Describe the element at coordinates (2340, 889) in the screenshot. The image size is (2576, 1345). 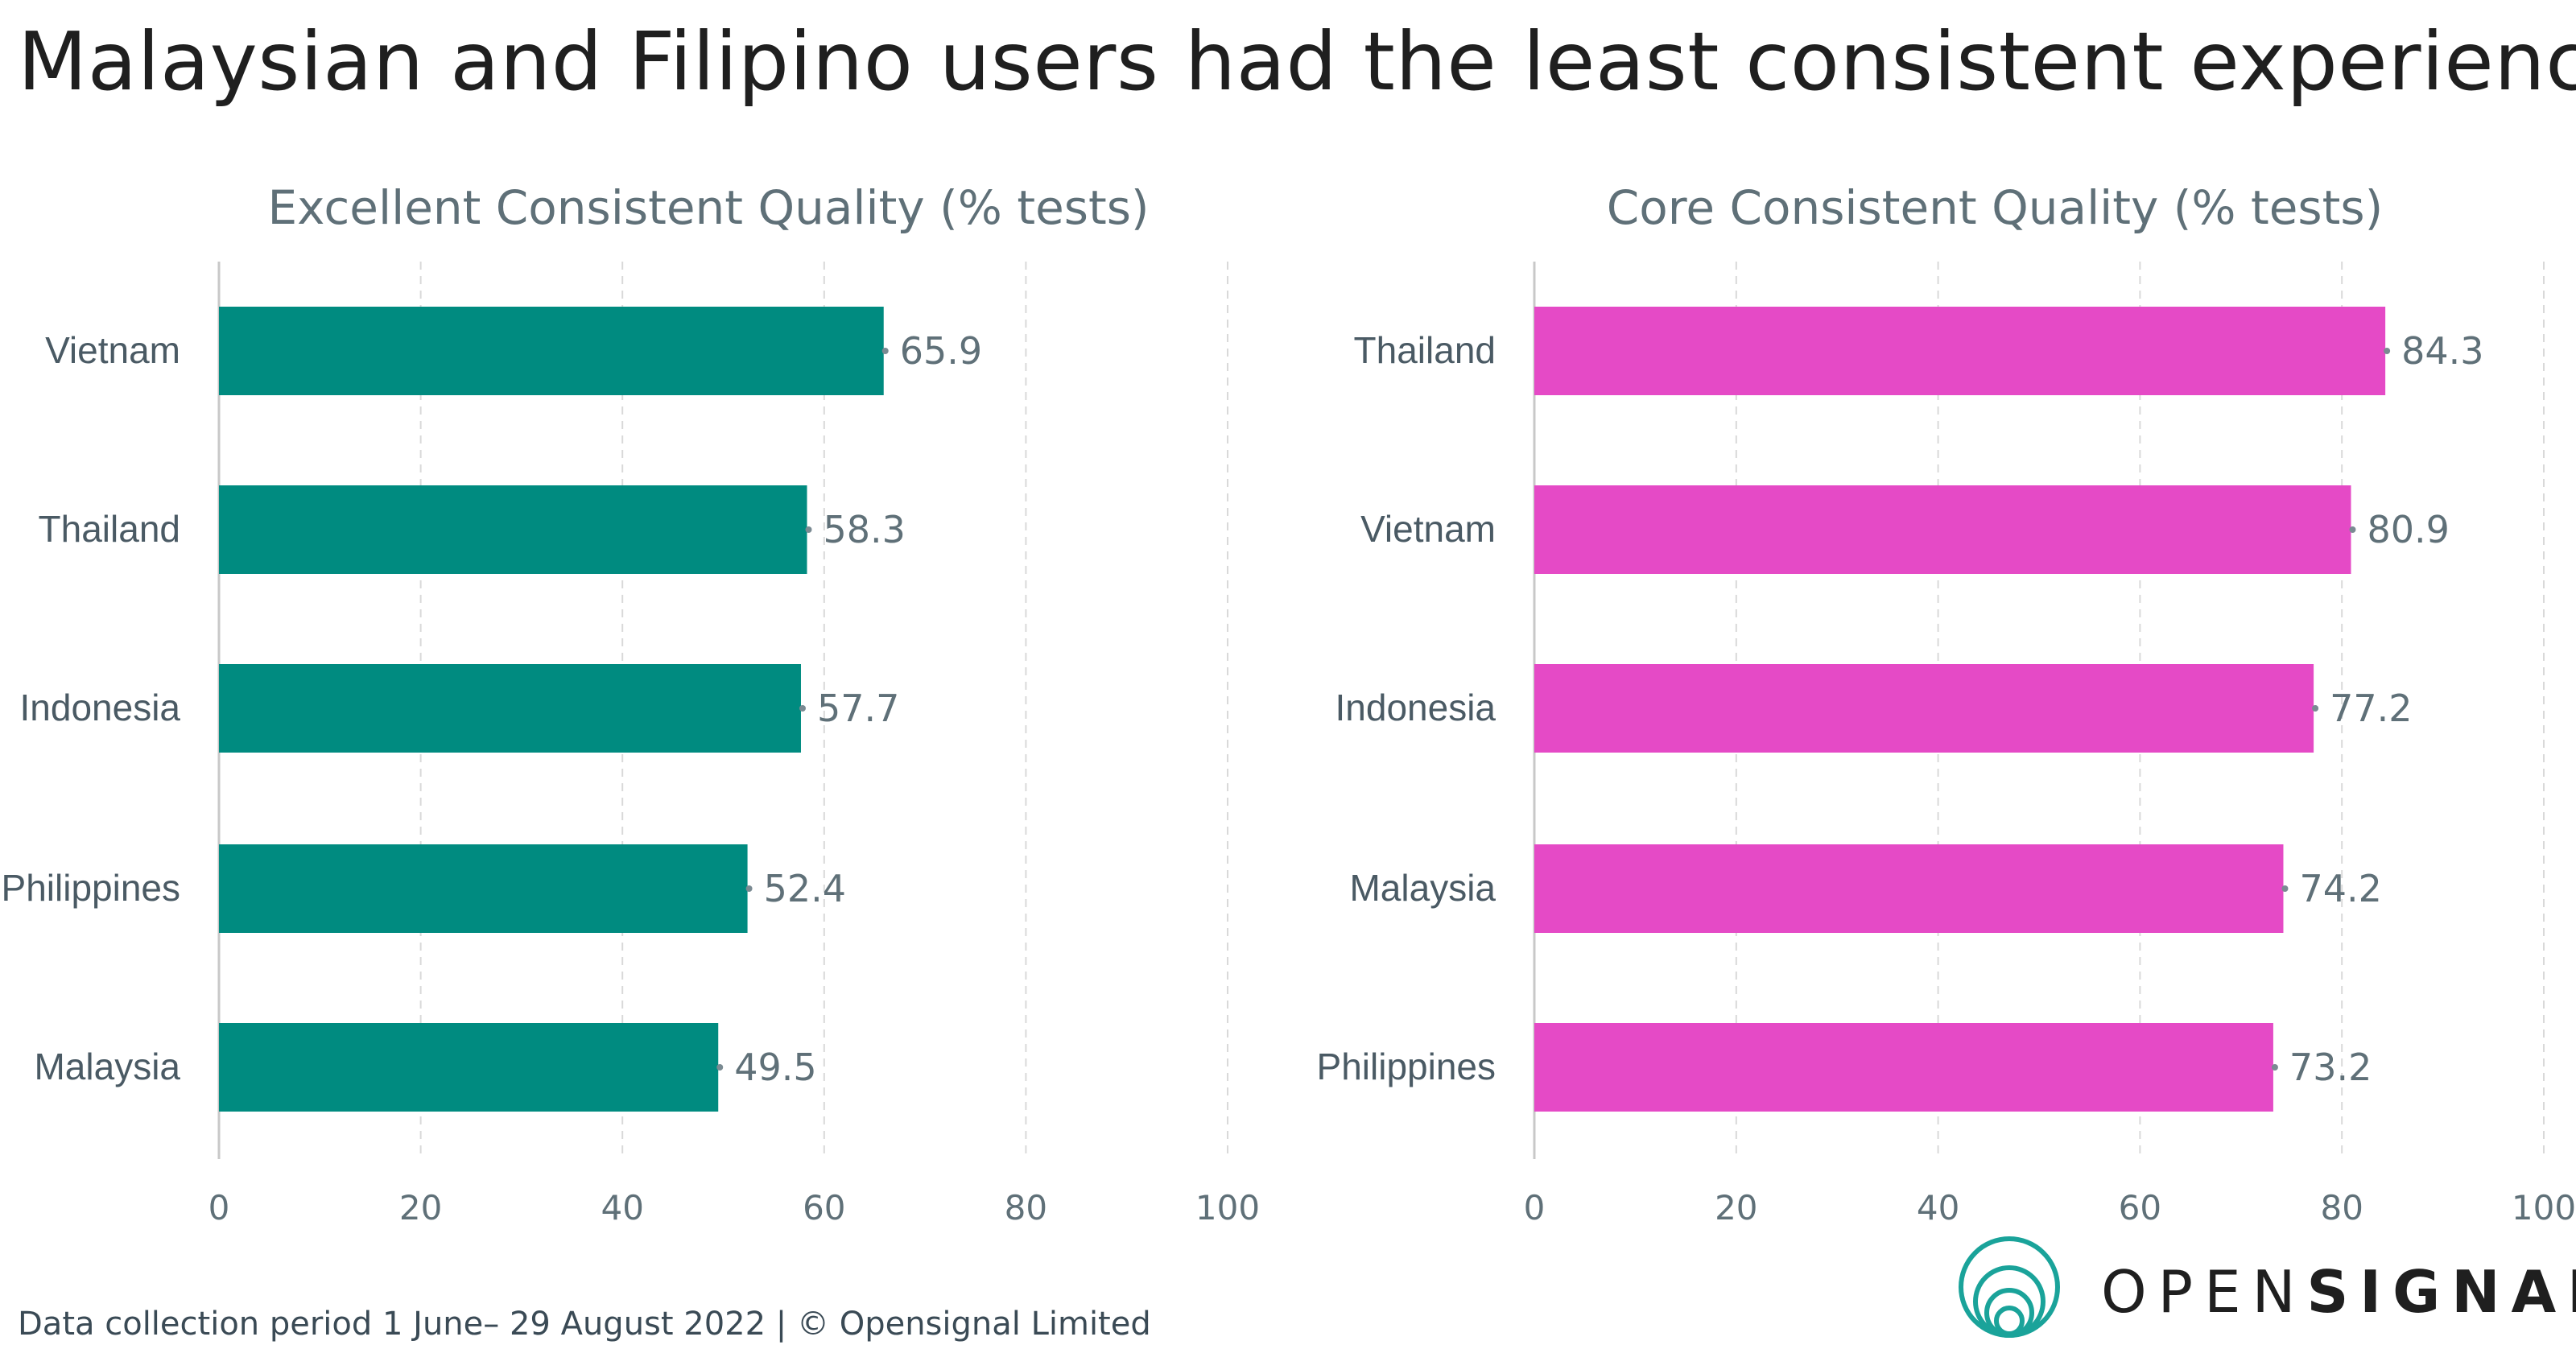
I see `data-label: 74.2` at that location.